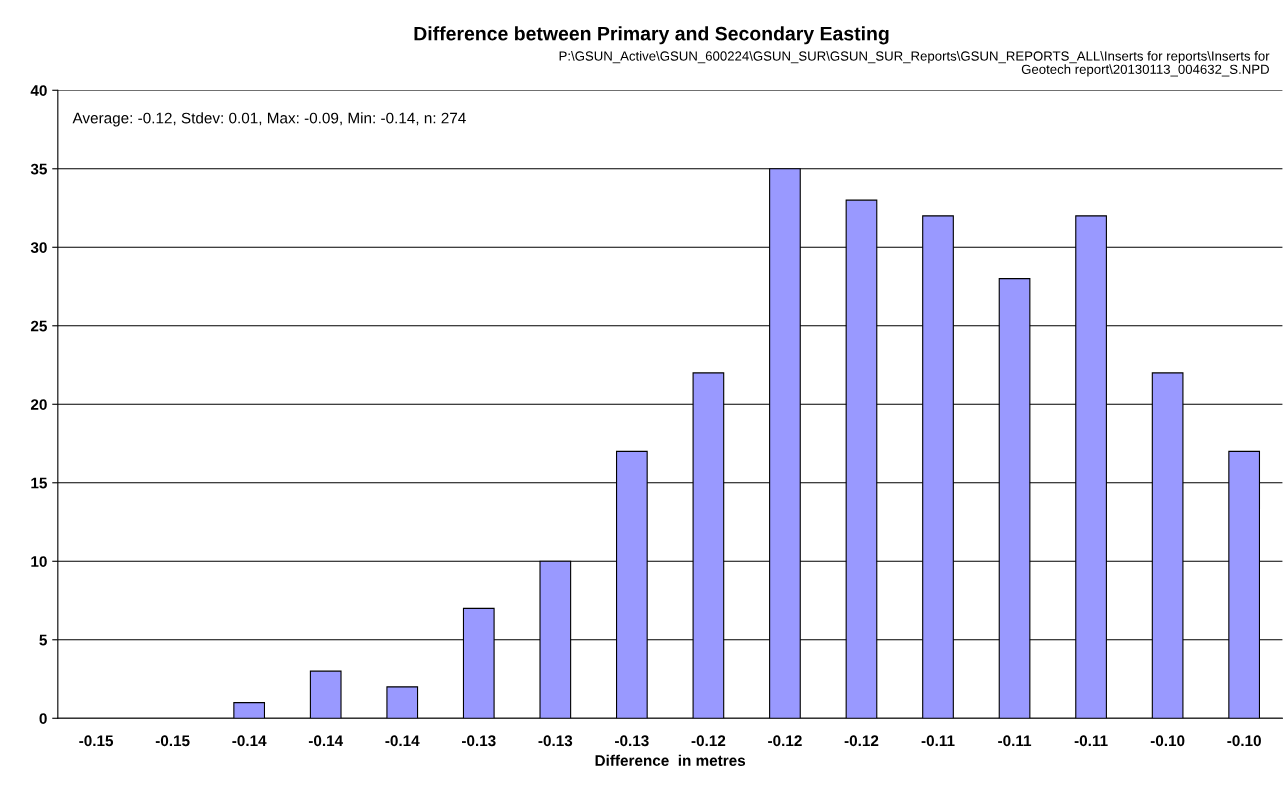  Describe the element at coordinates (38, 326) in the screenshot. I see `y-tick-label: 25` at that location.